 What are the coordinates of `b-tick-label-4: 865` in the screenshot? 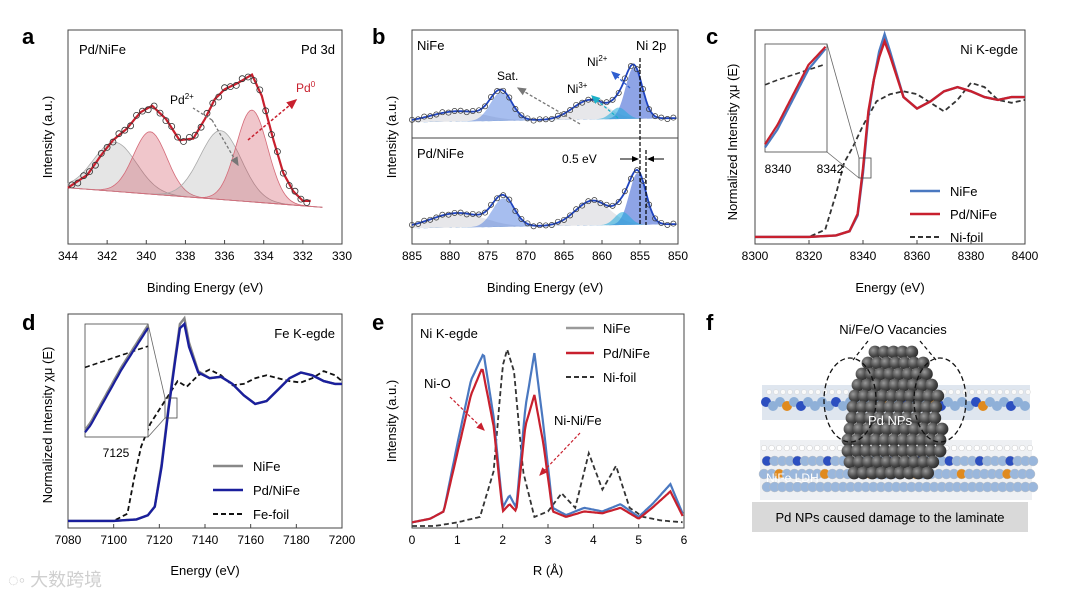 It's located at (564, 256).